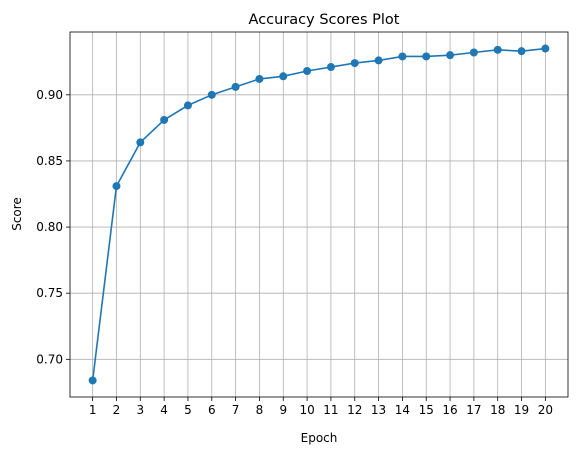 The width and height of the screenshot is (576, 455). What do you see at coordinates (330, 410) in the screenshot?
I see `x-tick-label: 11` at bounding box center [330, 410].